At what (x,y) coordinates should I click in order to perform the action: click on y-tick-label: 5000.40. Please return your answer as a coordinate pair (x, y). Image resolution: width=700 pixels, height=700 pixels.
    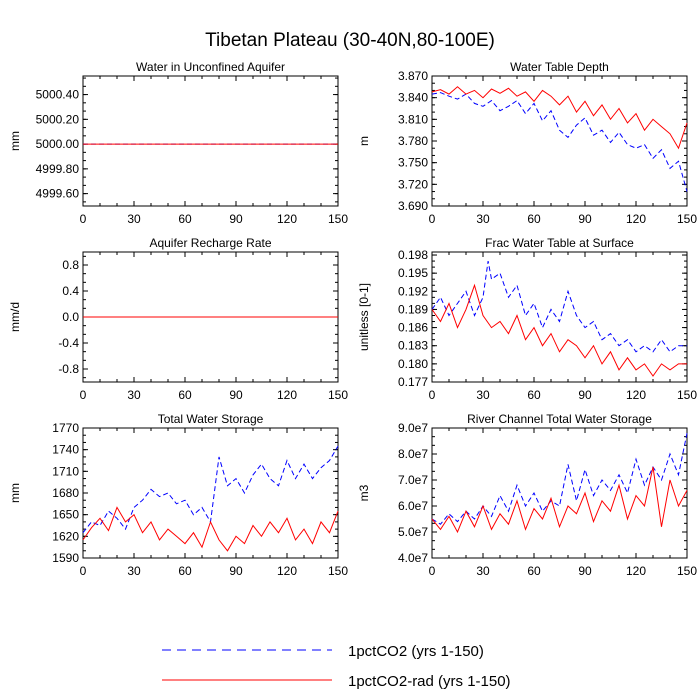
    Looking at the image, I should click on (58, 95).